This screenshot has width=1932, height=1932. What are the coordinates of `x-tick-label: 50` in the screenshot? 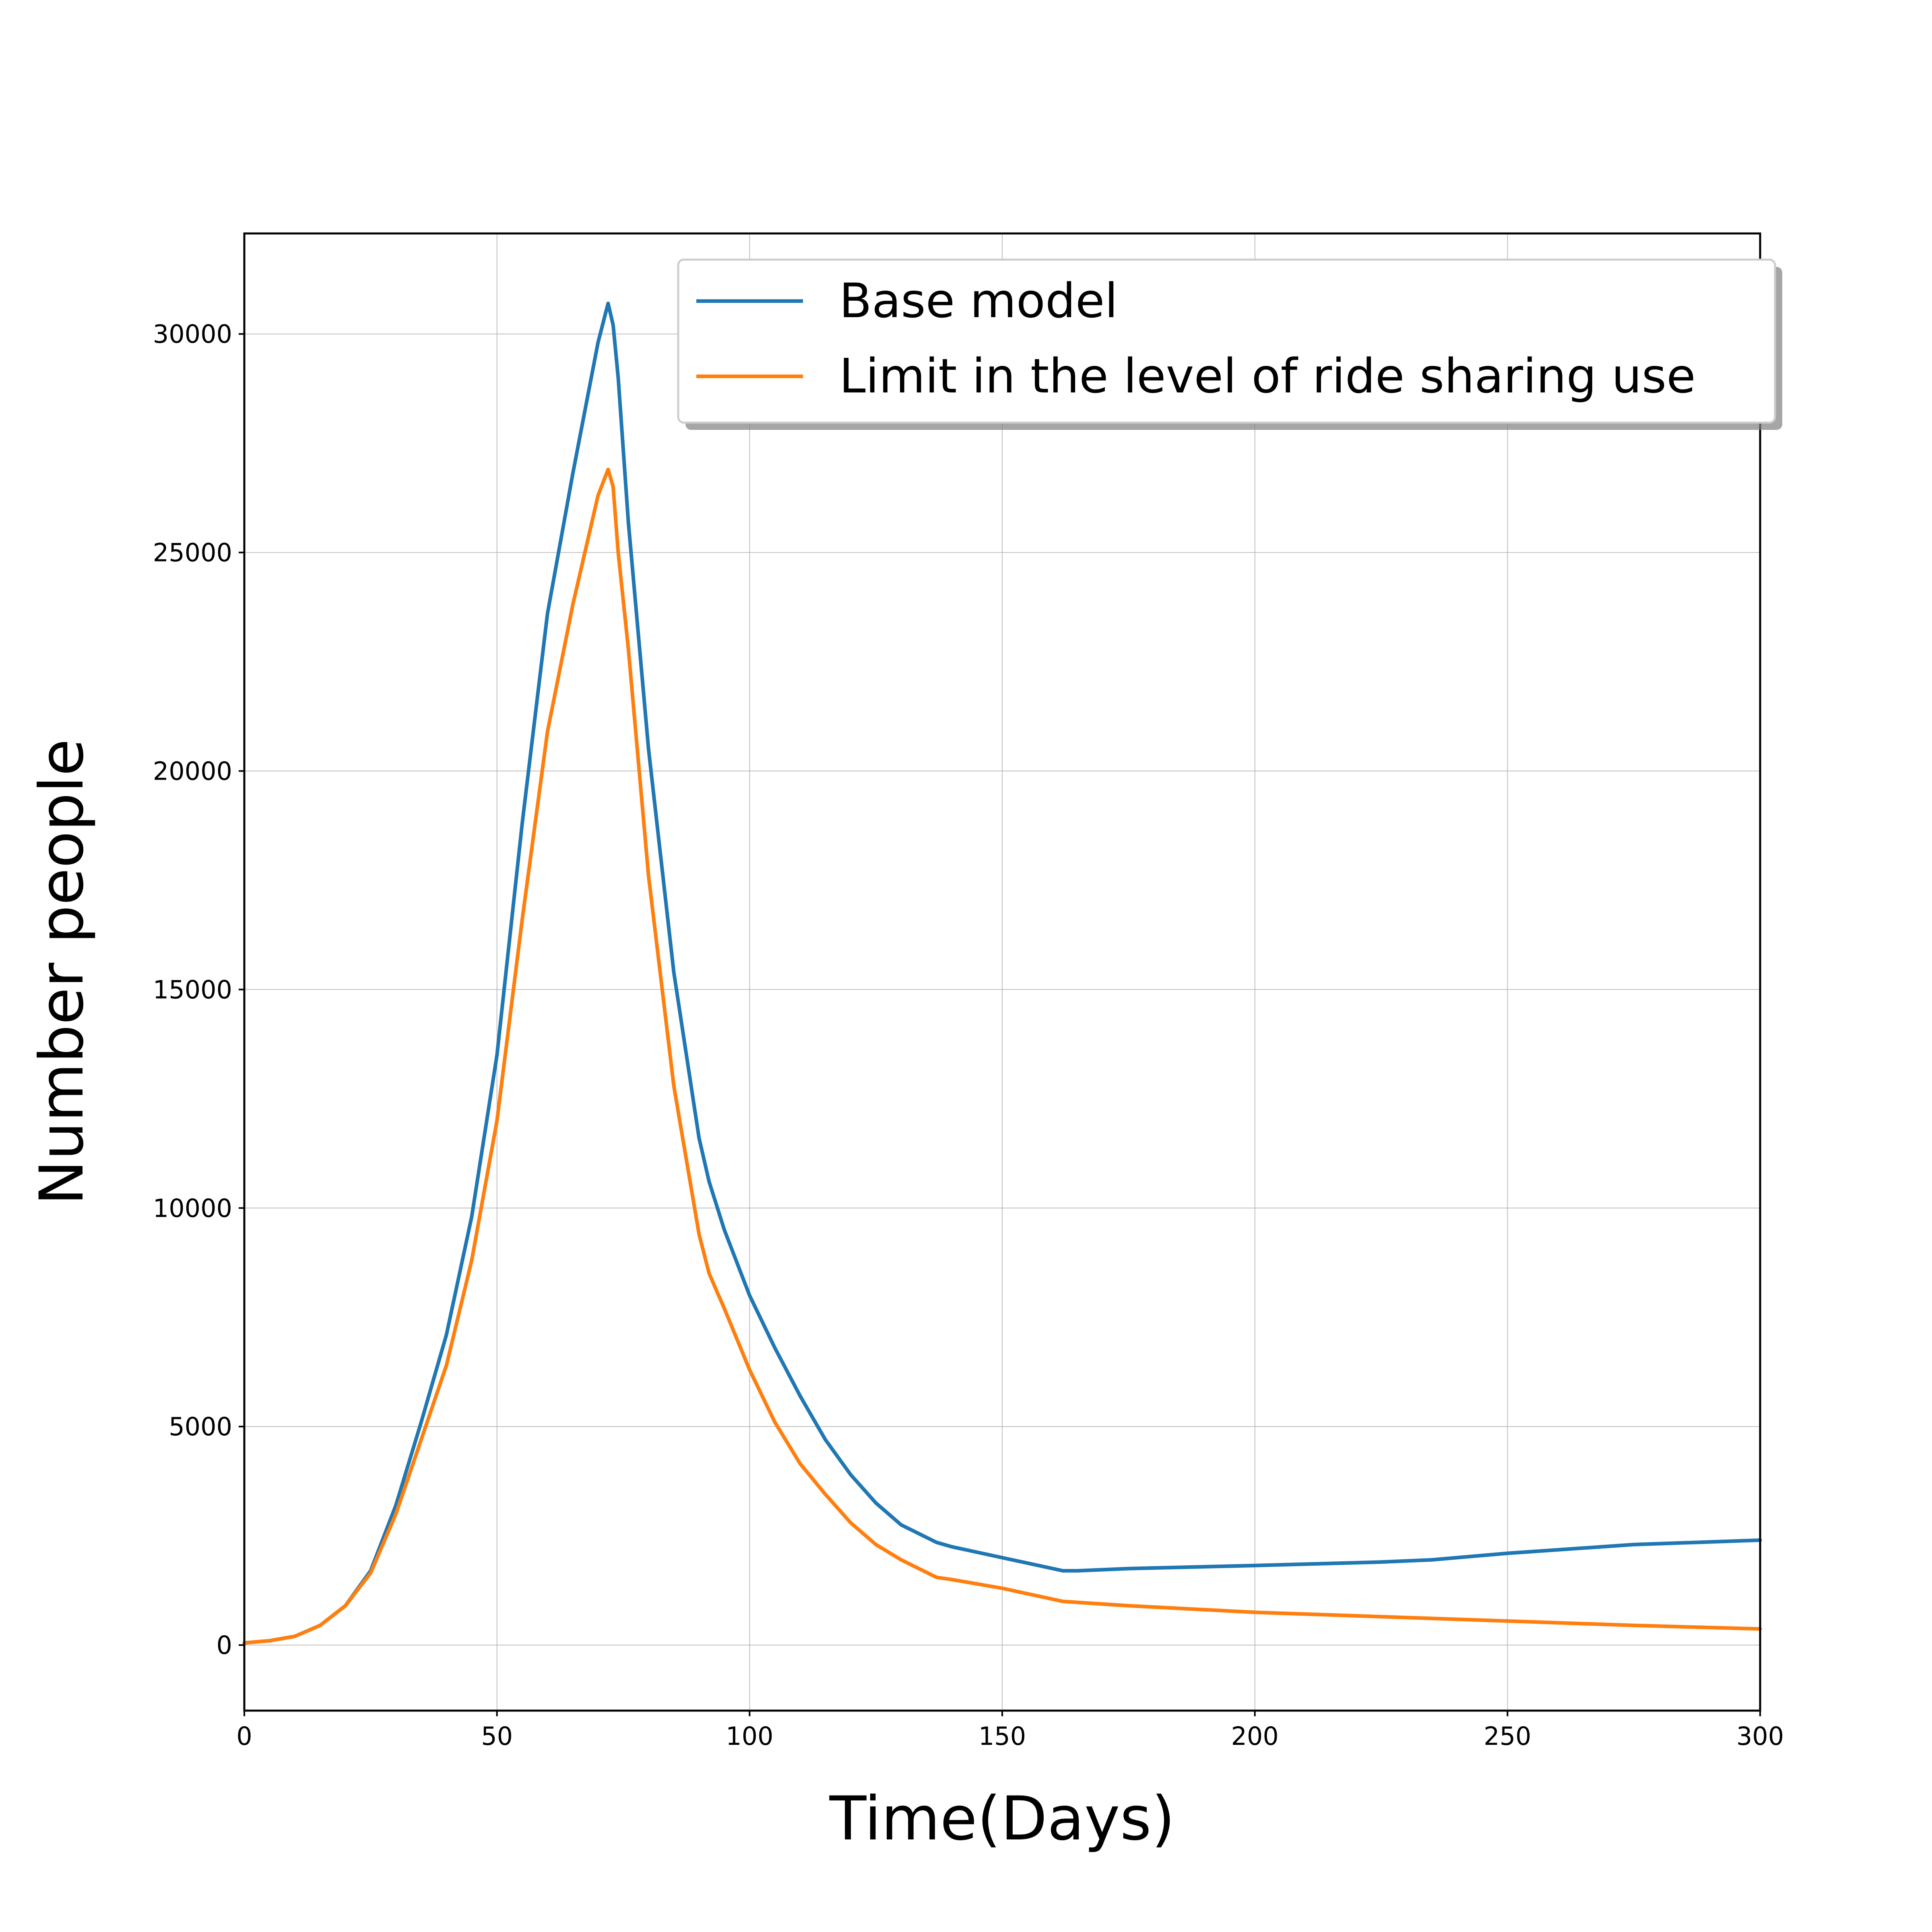 It's located at (497, 1736).